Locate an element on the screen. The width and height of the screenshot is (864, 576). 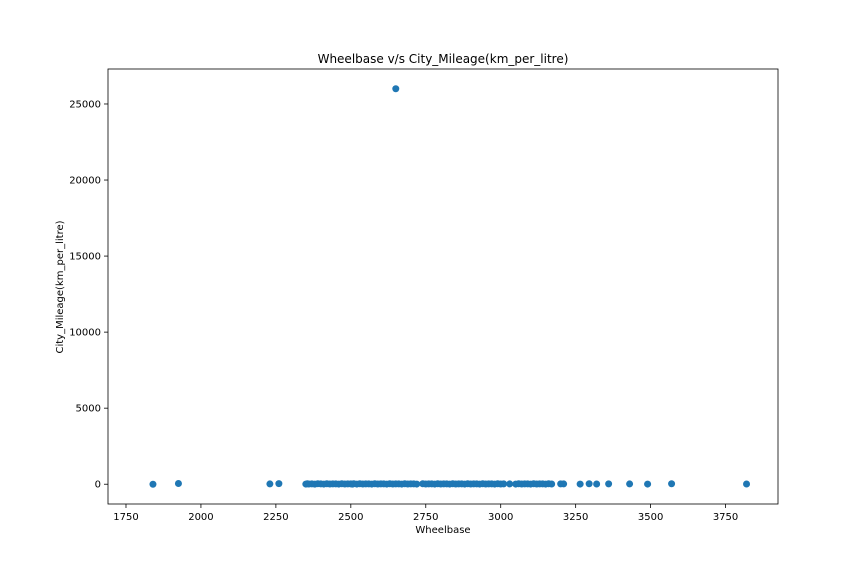
y-tick-label: 0 is located at coordinates (98, 485).